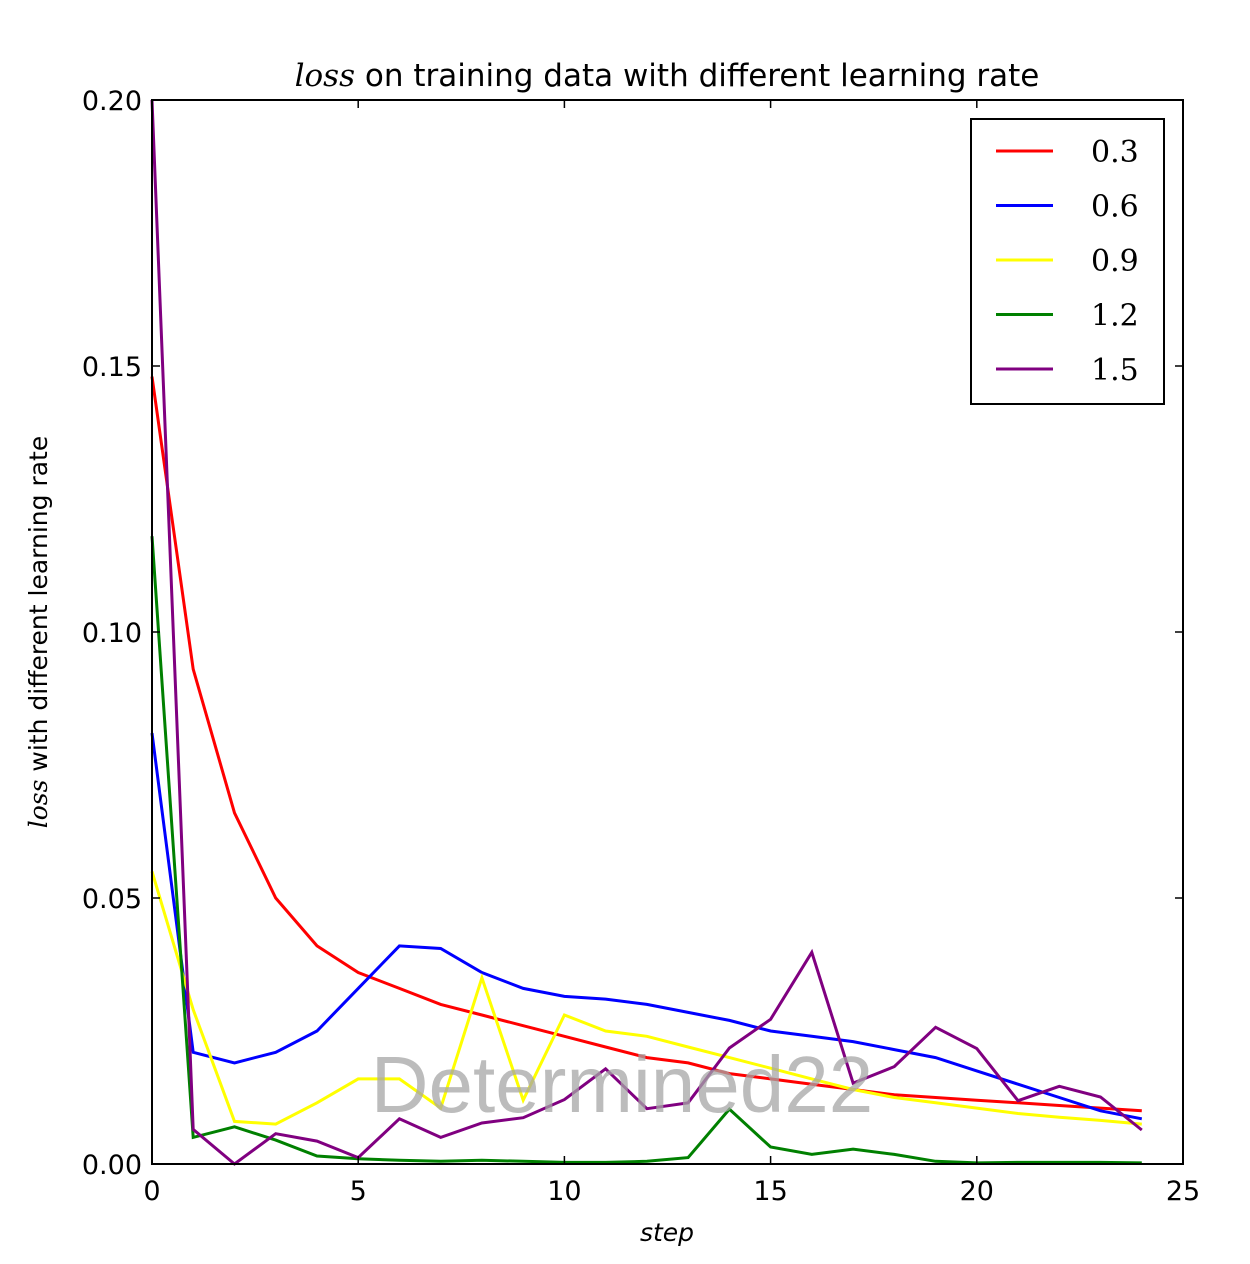 This screenshot has height=1264, width=1250. What do you see at coordinates (112, 1165) in the screenshot?
I see `y-tick-label: 0.00` at bounding box center [112, 1165].